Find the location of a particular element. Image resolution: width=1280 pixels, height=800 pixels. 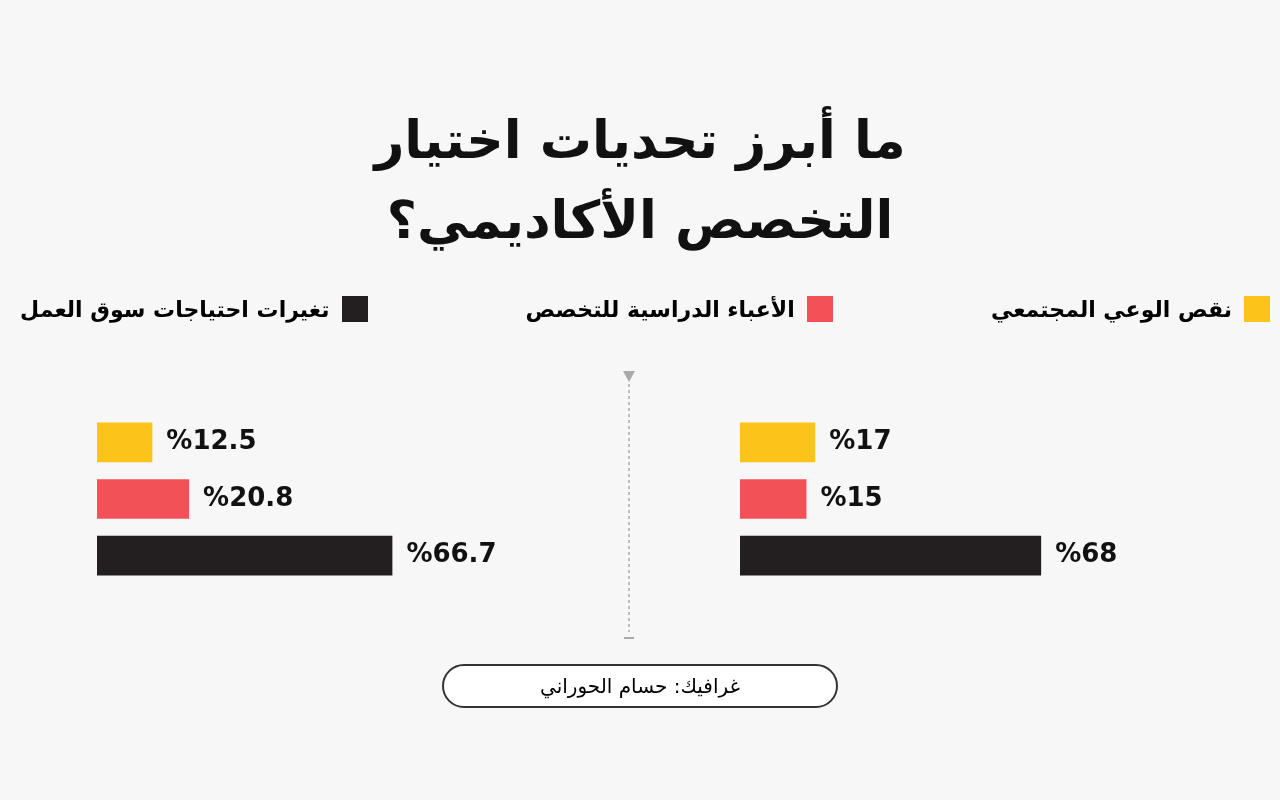

data-label: %66.7 is located at coordinates (451, 553).